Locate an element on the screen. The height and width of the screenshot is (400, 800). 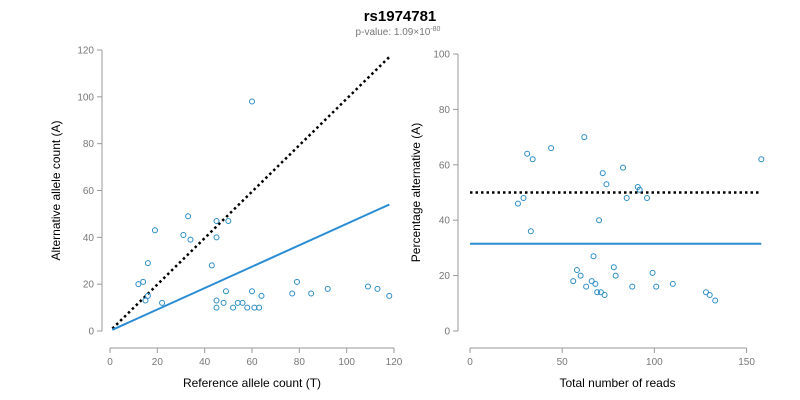
x-tick-label: 40 is located at coordinates (205, 362).